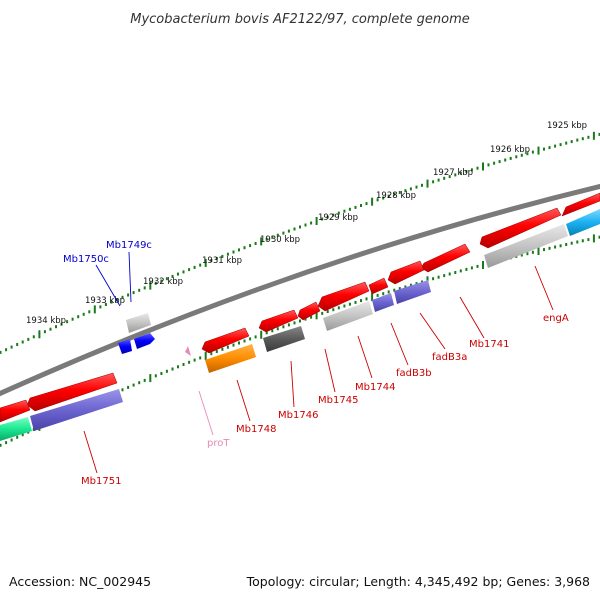 This screenshot has height=600, width=600. What do you see at coordinates (15, 411) in the screenshot?
I see `gene-arrow-mb1751-b` at bounding box center [15, 411].